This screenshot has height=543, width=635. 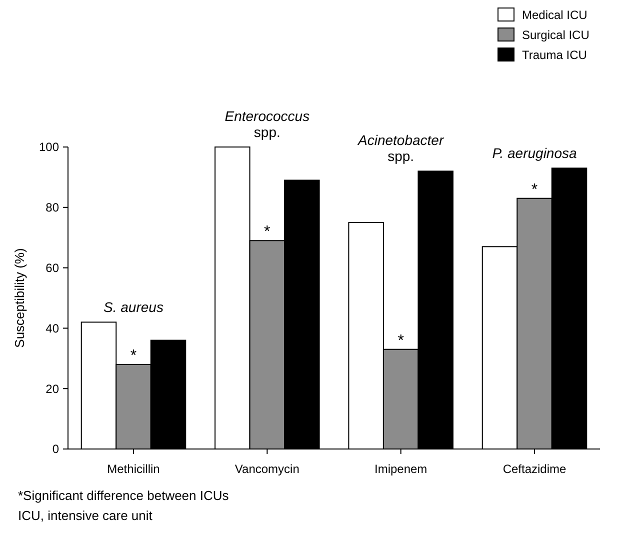 What do you see at coordinates (53, 328) in the screenshot?
I see `y-tick-label: 40` at bounding box center [53, 328].